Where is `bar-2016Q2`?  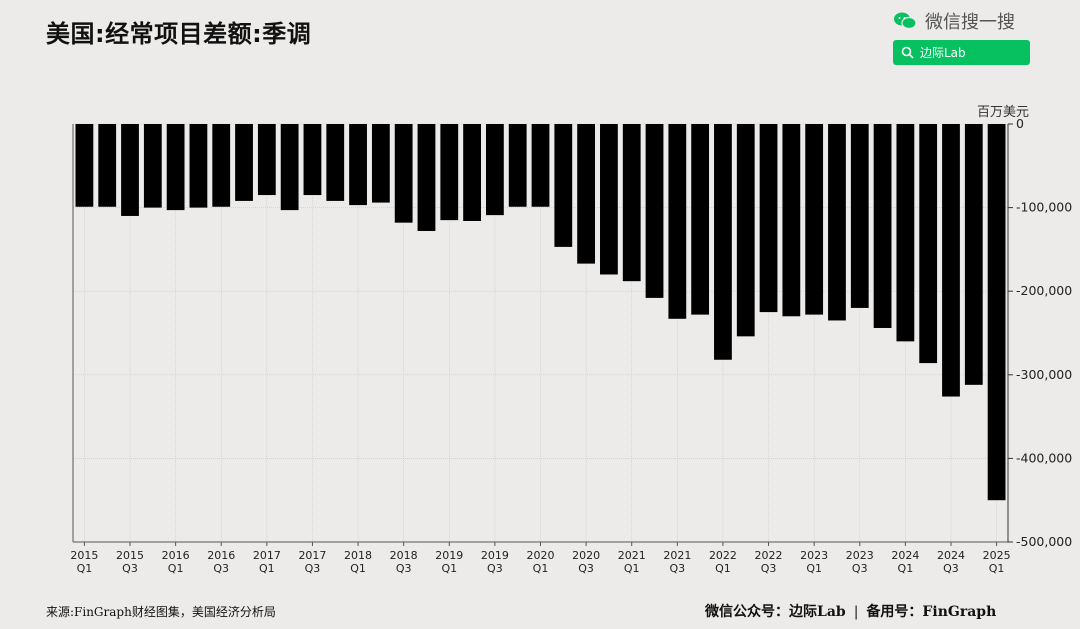 bar-2016Q2 is located at coordinates (198, 166).